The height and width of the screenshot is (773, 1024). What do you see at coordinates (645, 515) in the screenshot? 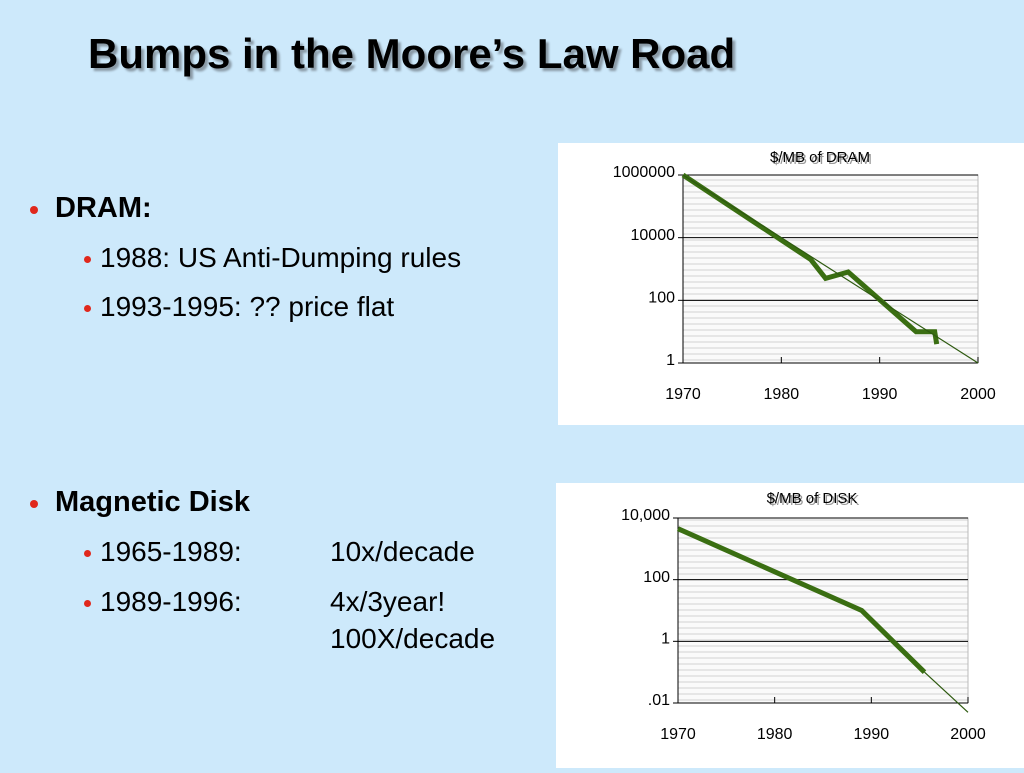
I see `y-tick-label: 10,000` at bounding box center [645, 515].